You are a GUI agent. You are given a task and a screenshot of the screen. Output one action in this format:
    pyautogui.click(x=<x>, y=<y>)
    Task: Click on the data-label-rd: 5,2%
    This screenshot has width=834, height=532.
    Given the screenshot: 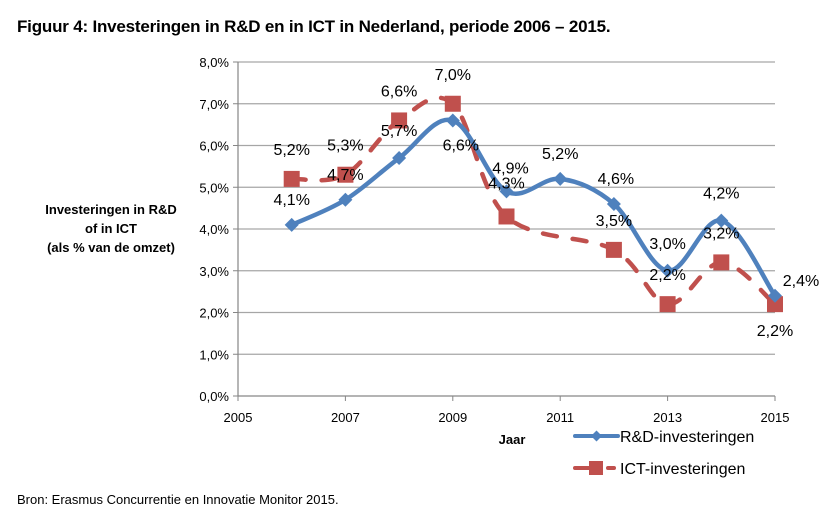 What is the action you would take?
    pyautogui.click(x=560, y=154)
    